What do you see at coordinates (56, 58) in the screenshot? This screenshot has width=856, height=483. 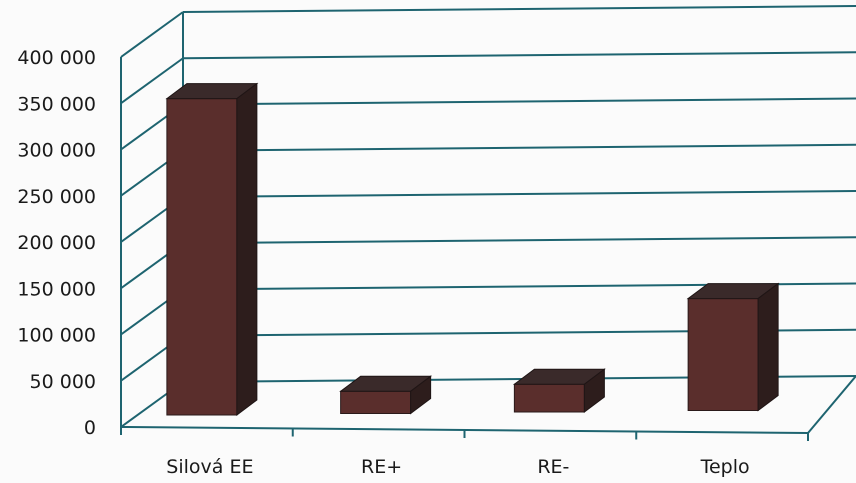 I see `y-tick-label: 400 000` at bounding box center [56, 58].